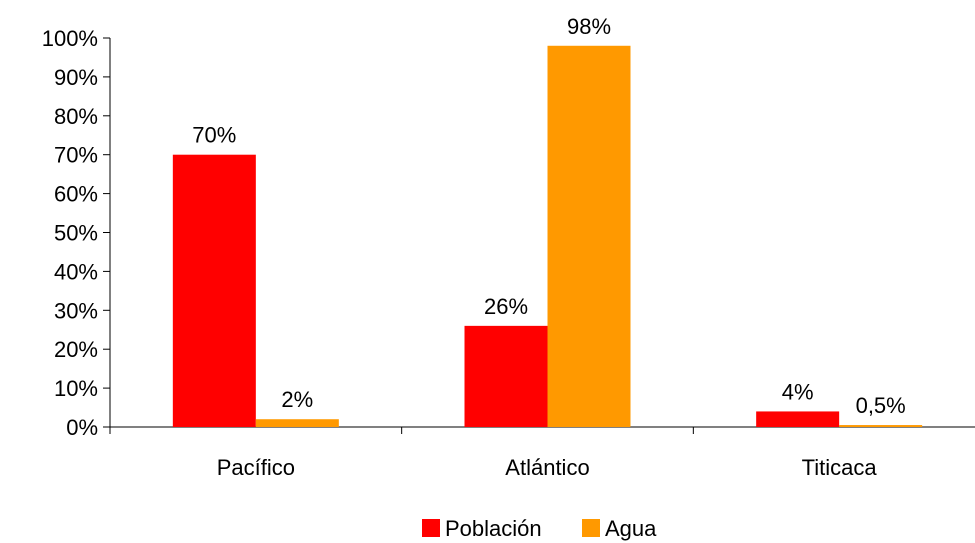 This screenshot has height=543, width=975. What do you see at coordinates (798, 419) in the screenshot?
I see `bar-población-2` at bounding box center [798, 419].